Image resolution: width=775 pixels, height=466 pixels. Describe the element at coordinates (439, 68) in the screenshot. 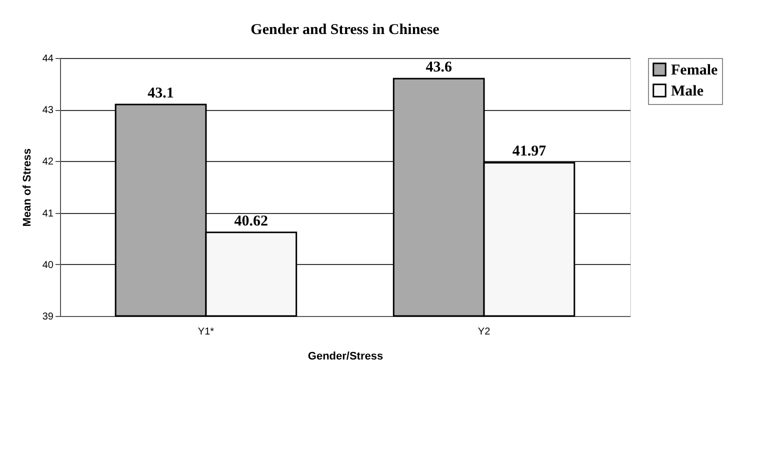

I see `data-label: 43.6` at that location.